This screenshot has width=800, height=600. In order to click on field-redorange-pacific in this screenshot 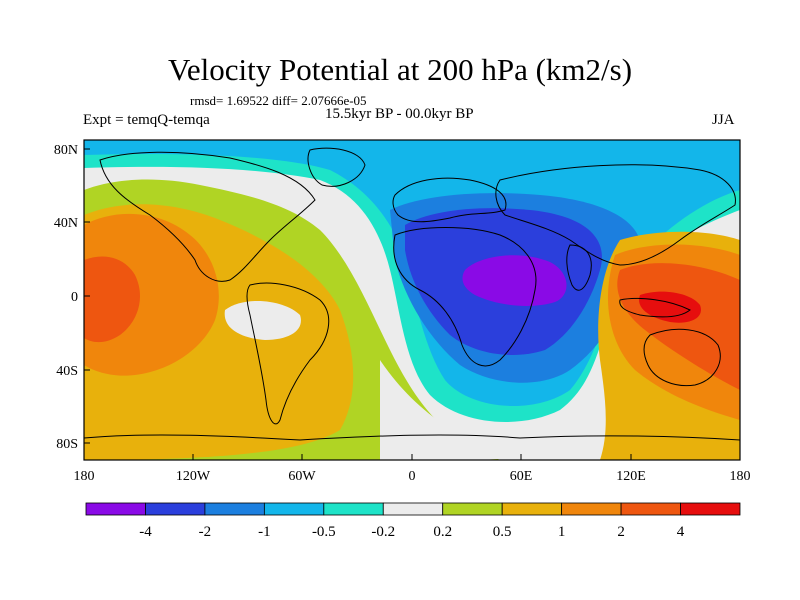, I will do `click(112, 299)`.